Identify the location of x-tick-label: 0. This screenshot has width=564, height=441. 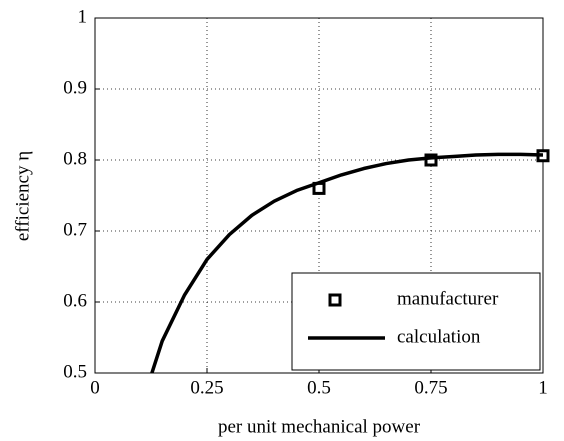
(95, 387).